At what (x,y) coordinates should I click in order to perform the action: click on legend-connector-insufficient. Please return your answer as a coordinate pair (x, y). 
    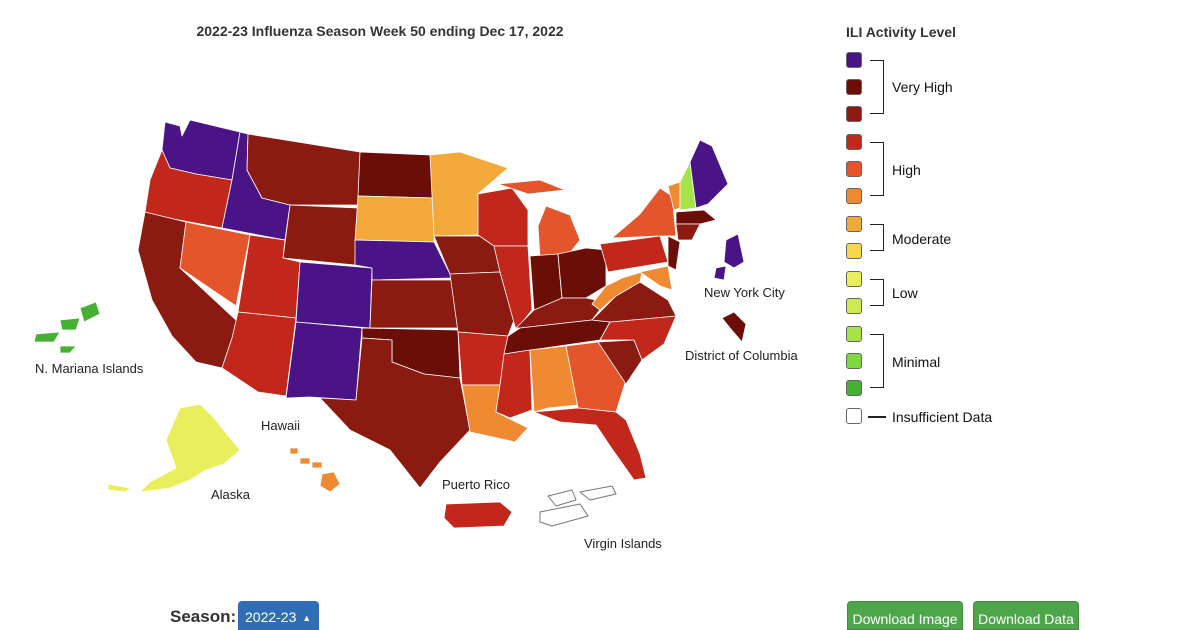
    Looking at the image, I should click on (877, 417).